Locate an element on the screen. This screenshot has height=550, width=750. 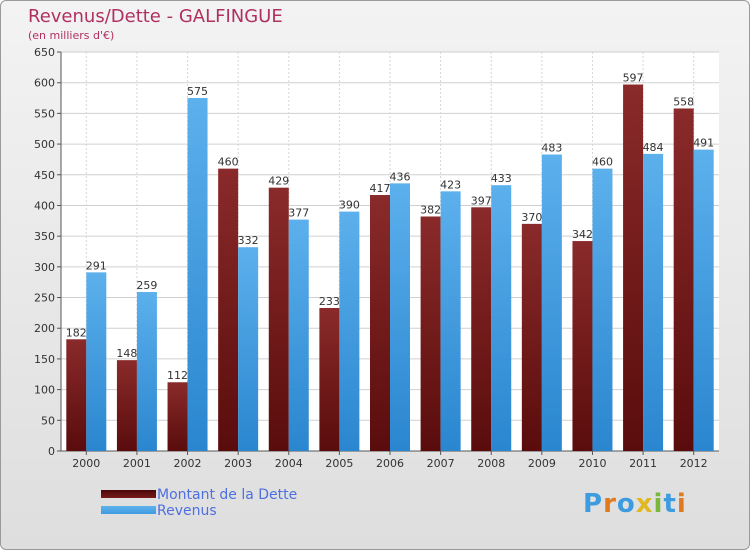
logo-letter: t is located at coordinates (670, 504).